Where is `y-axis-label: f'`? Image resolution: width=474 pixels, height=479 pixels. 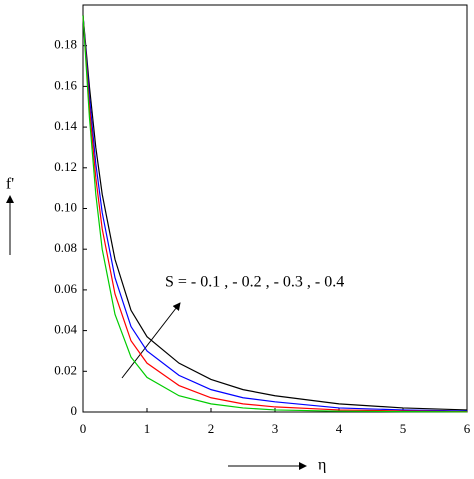 y-axis-label: f' is located at coordinates (10, 184).